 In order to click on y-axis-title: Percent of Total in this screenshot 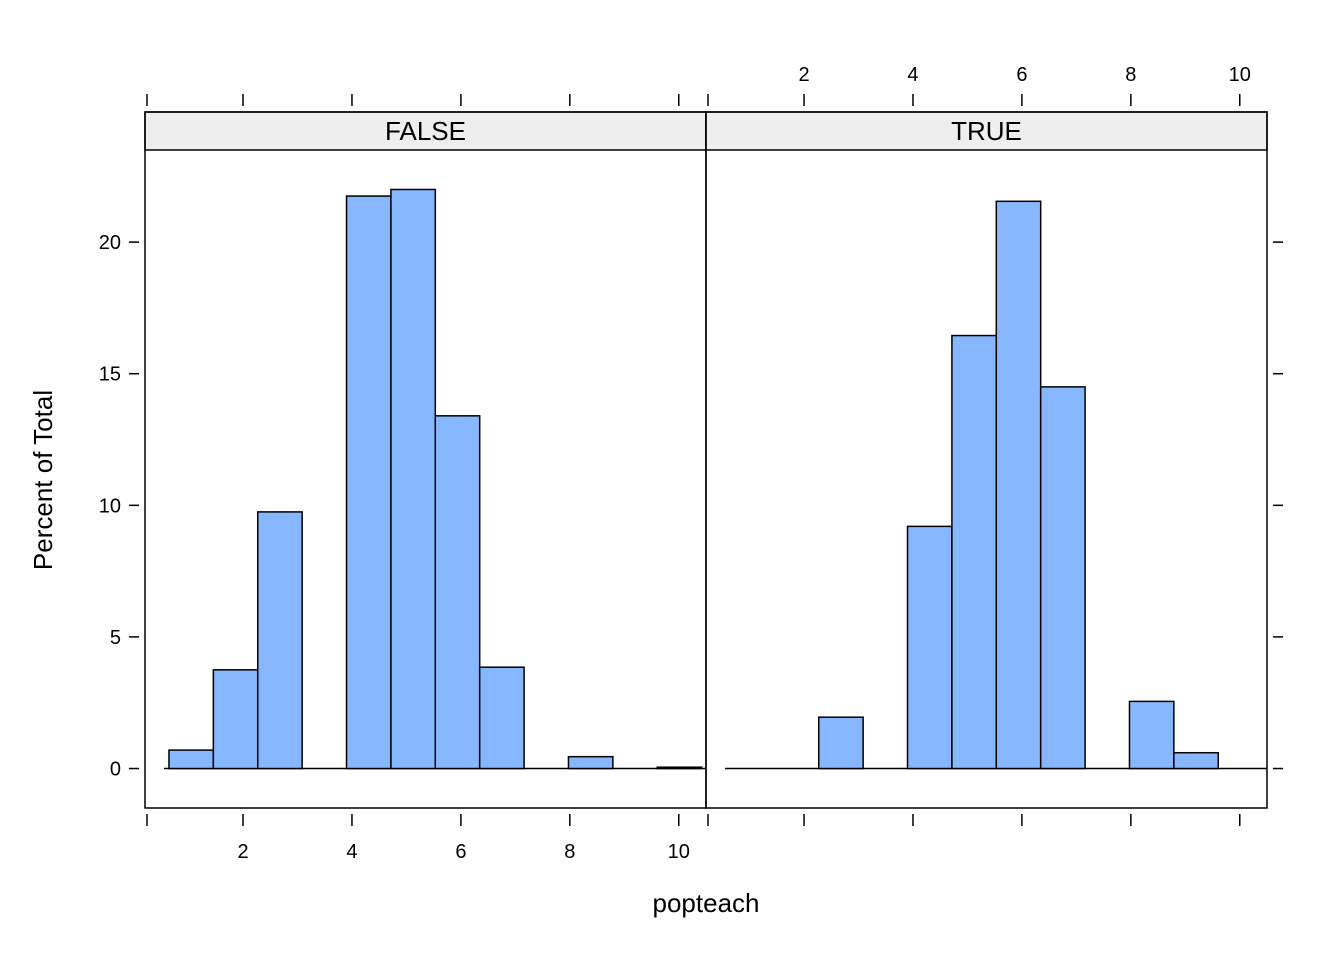, I will do `click(43, 480)`.